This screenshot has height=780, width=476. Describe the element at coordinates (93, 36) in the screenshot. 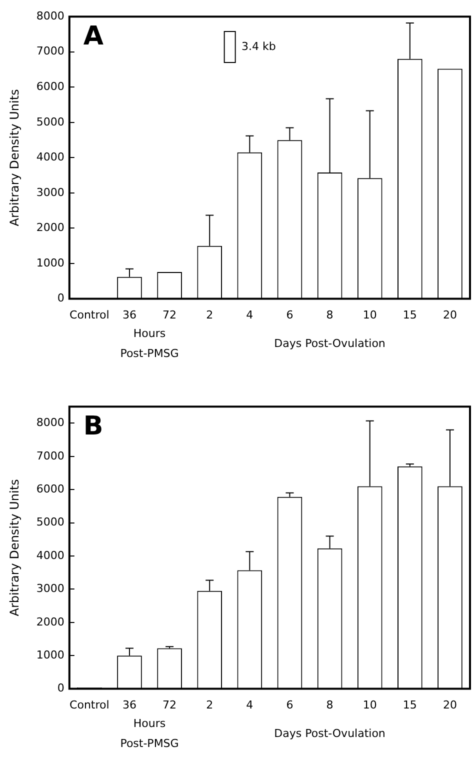

I see `chart-title: A` at that location.